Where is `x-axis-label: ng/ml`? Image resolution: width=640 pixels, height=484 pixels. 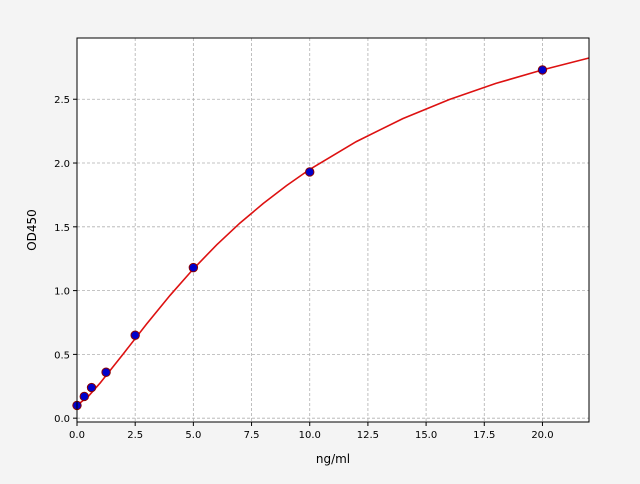
x-axis-label: ng/ml is located at coordinates (333, 459).